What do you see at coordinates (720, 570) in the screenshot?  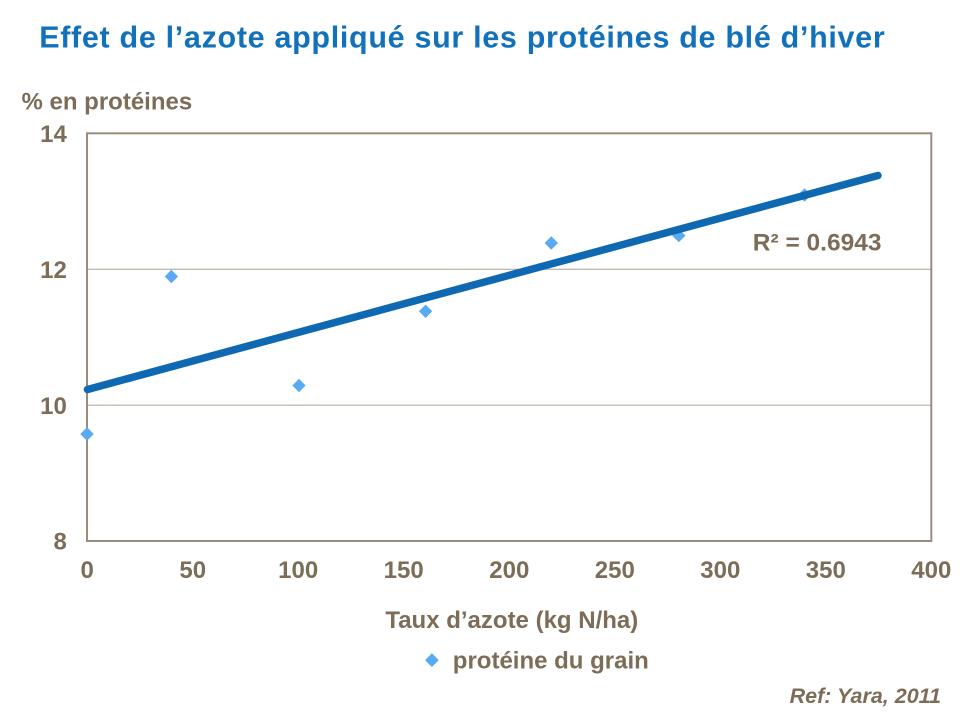 I see `svg-text: 300` at bounding box center [720, 570].